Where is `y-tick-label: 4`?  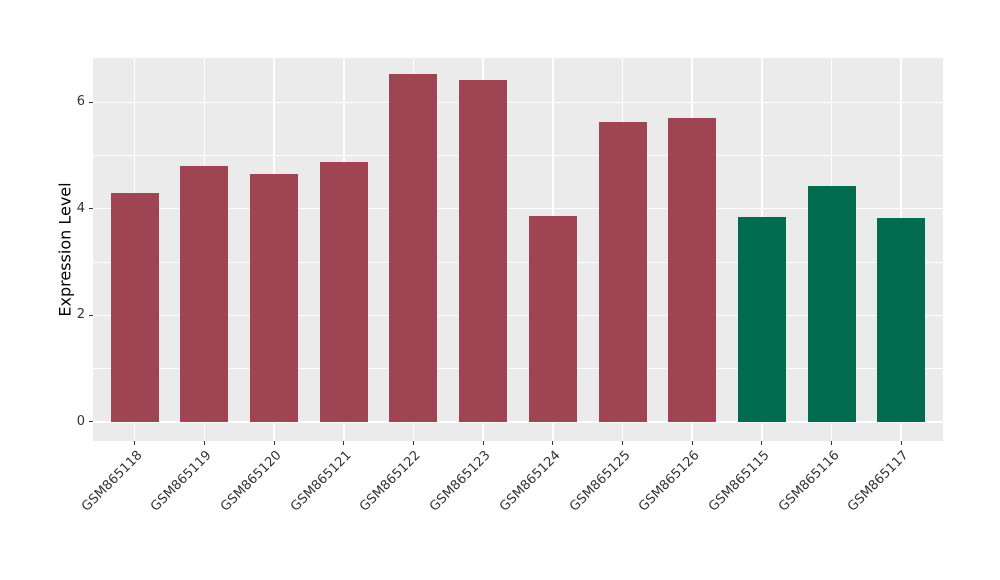 y-tick-label: 4 is located at coordinates (80, 208).